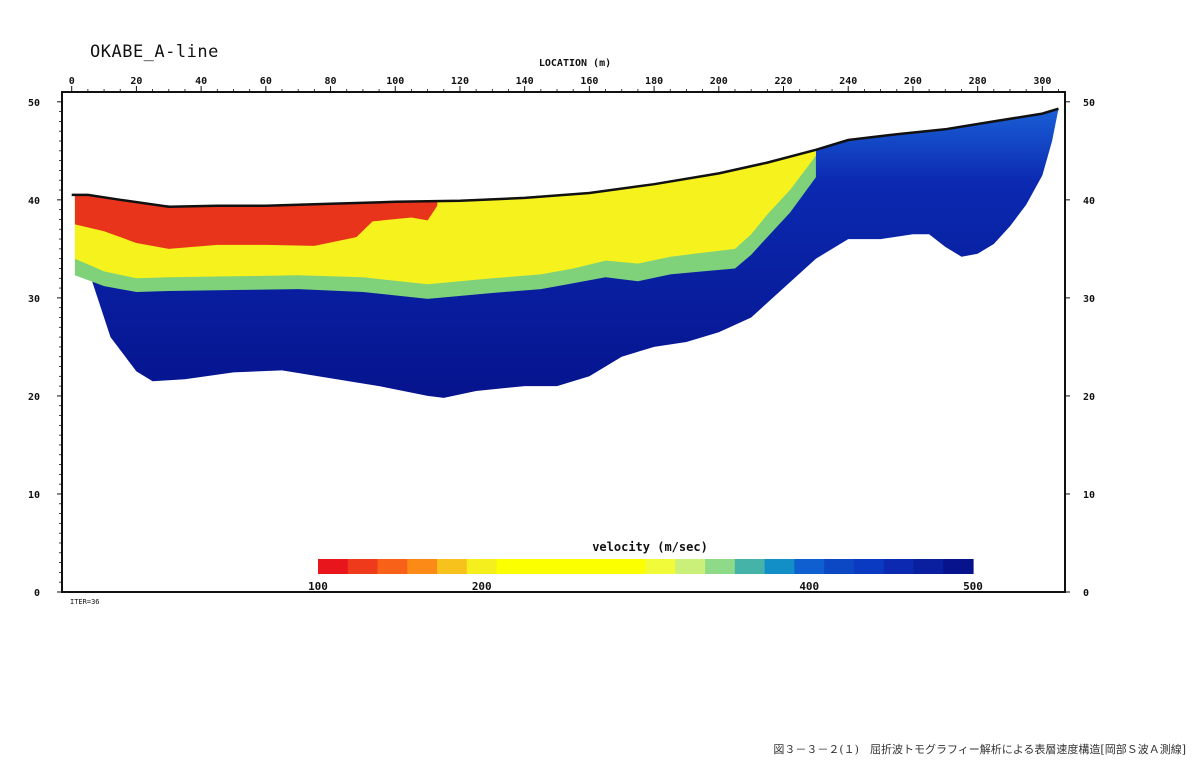 The image size is (1200, 775). I want to click on x-tick-label: 100, so click(395, 81).